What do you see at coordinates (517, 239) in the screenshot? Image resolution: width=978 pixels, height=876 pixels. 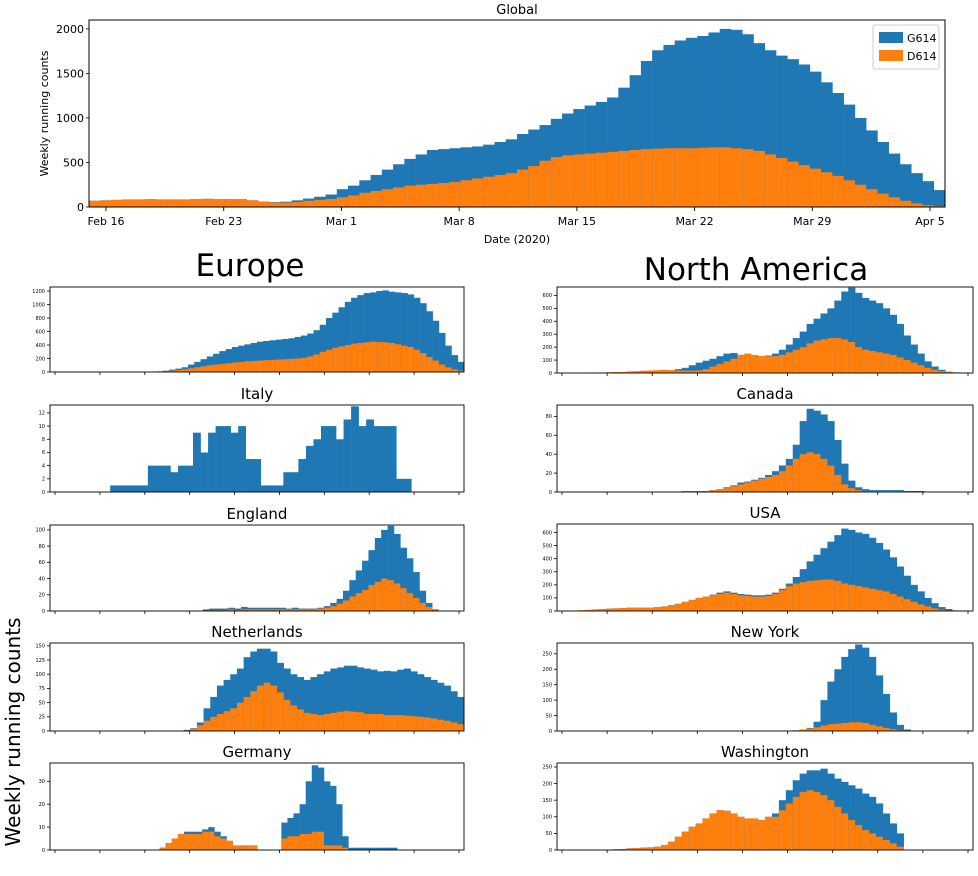 I see `x-axis-label: Date (2020)` at bounding box center [517, 239].